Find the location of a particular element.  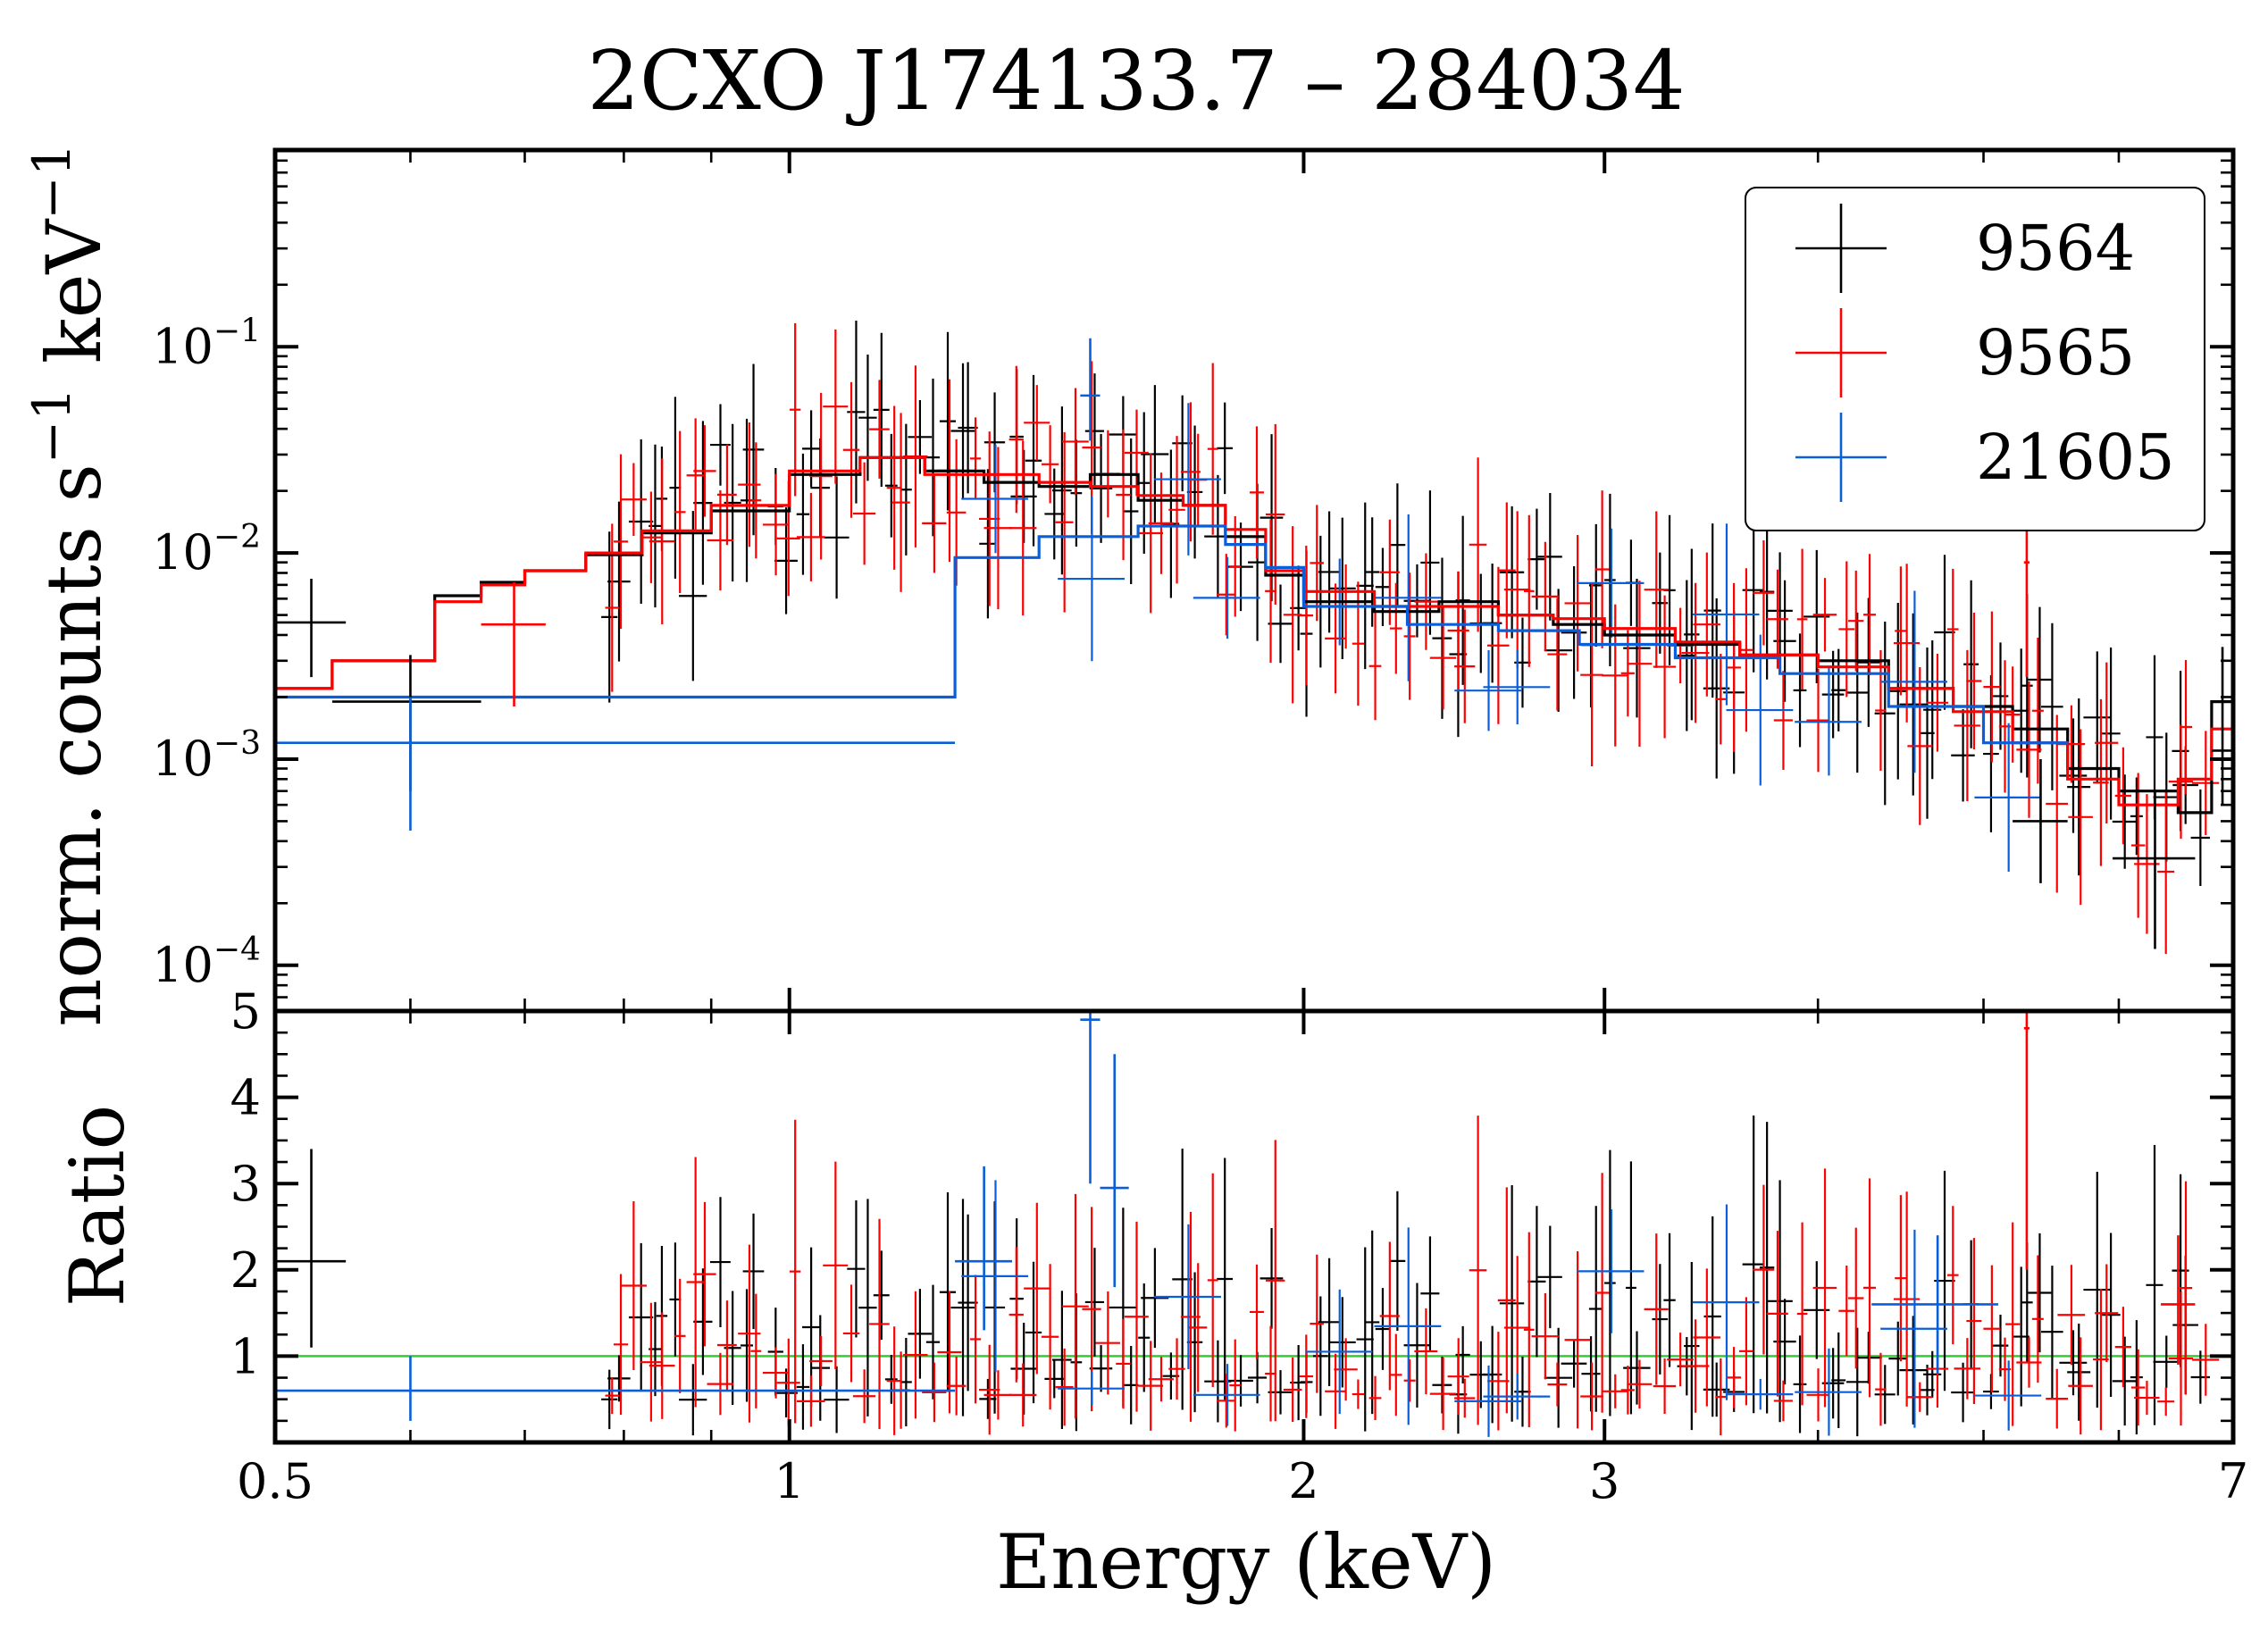

ylabel-exp-1: −1 is located at coordinates (51, 426).